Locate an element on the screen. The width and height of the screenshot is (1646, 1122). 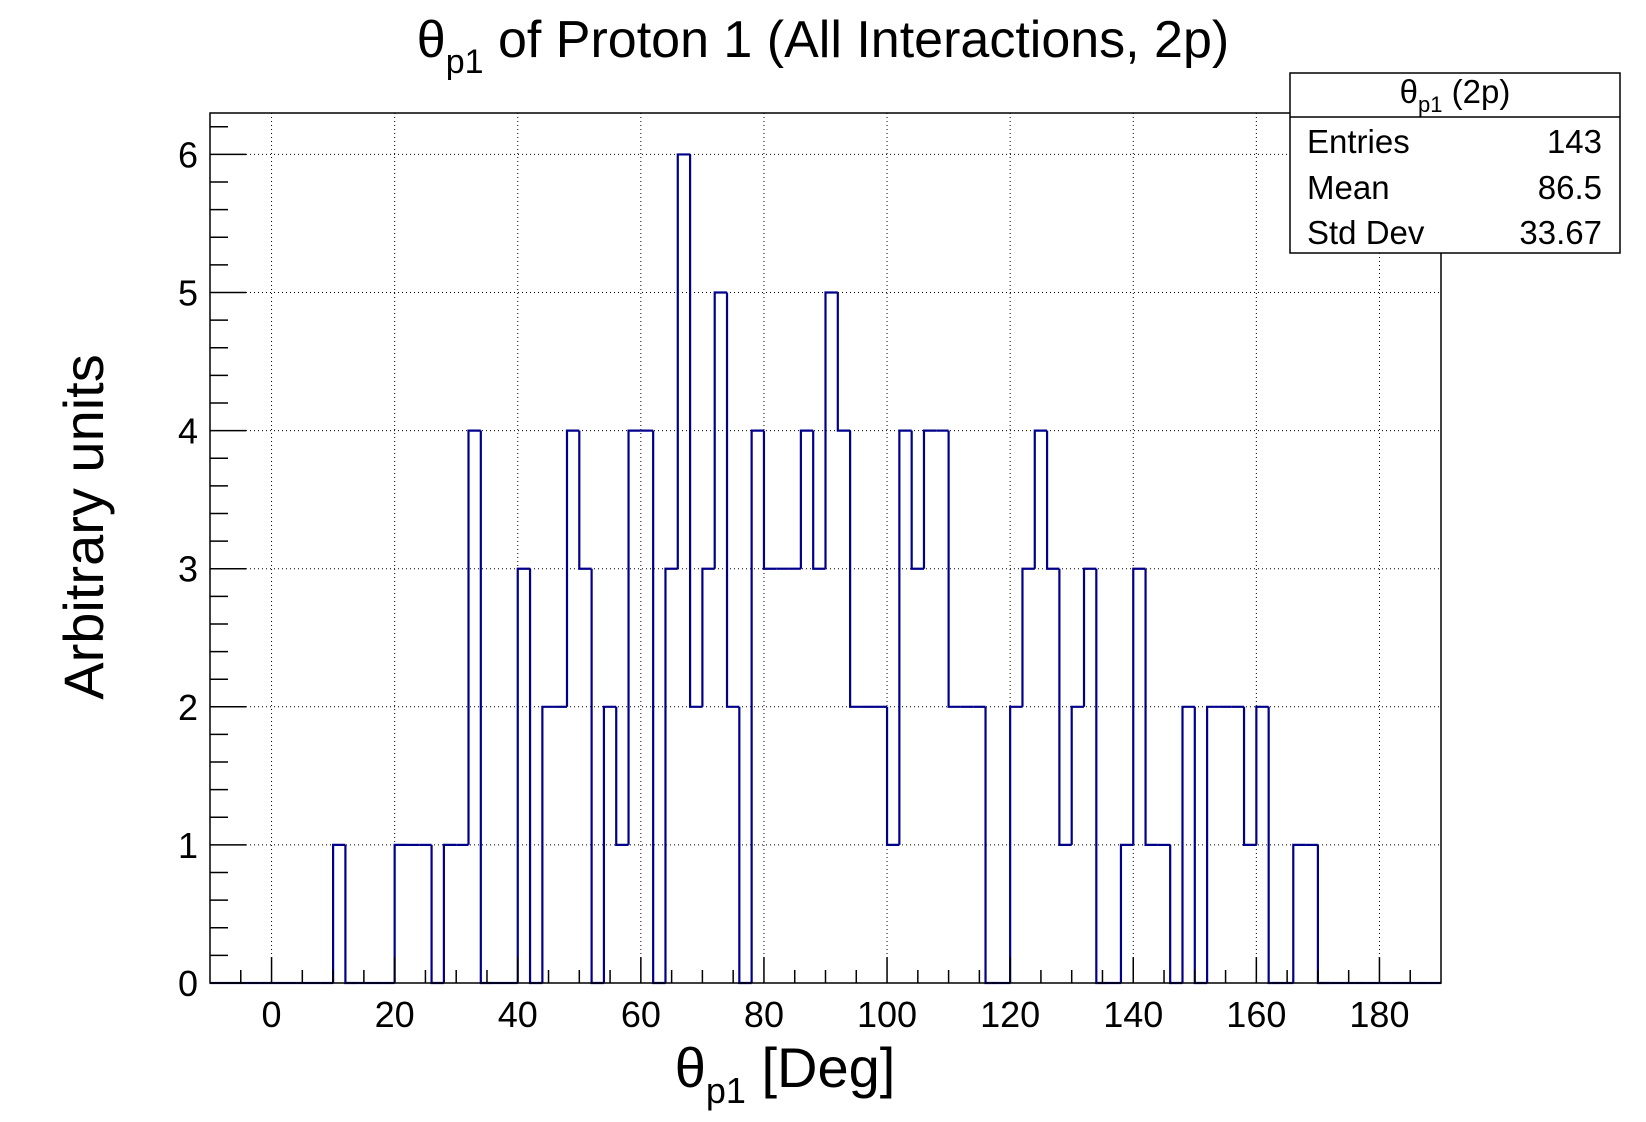
x-axis-title: θp1 [Deg] is located at coordinates (785, 1073).